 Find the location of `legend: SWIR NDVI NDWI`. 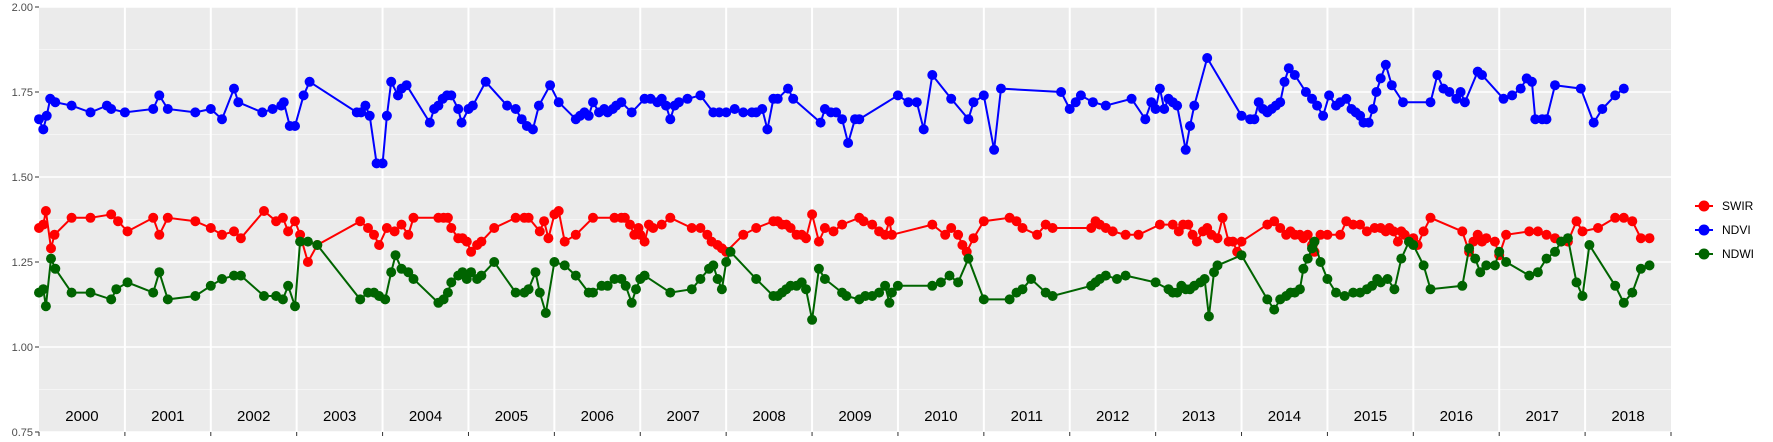

legend: SWIR NDVI NDWI is located at coordinates (1724, 230).